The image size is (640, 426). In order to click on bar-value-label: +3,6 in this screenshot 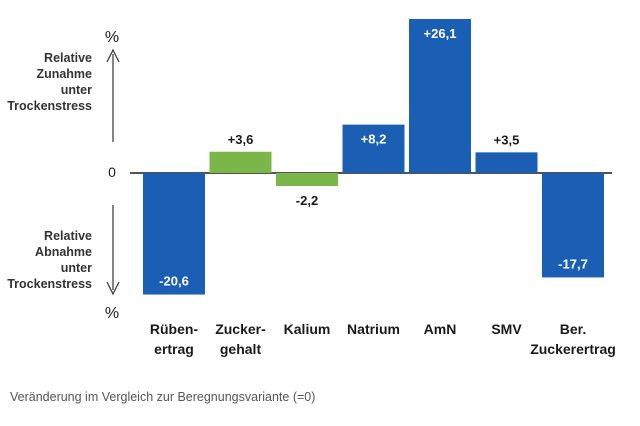, I will do `click(241, 139)`.